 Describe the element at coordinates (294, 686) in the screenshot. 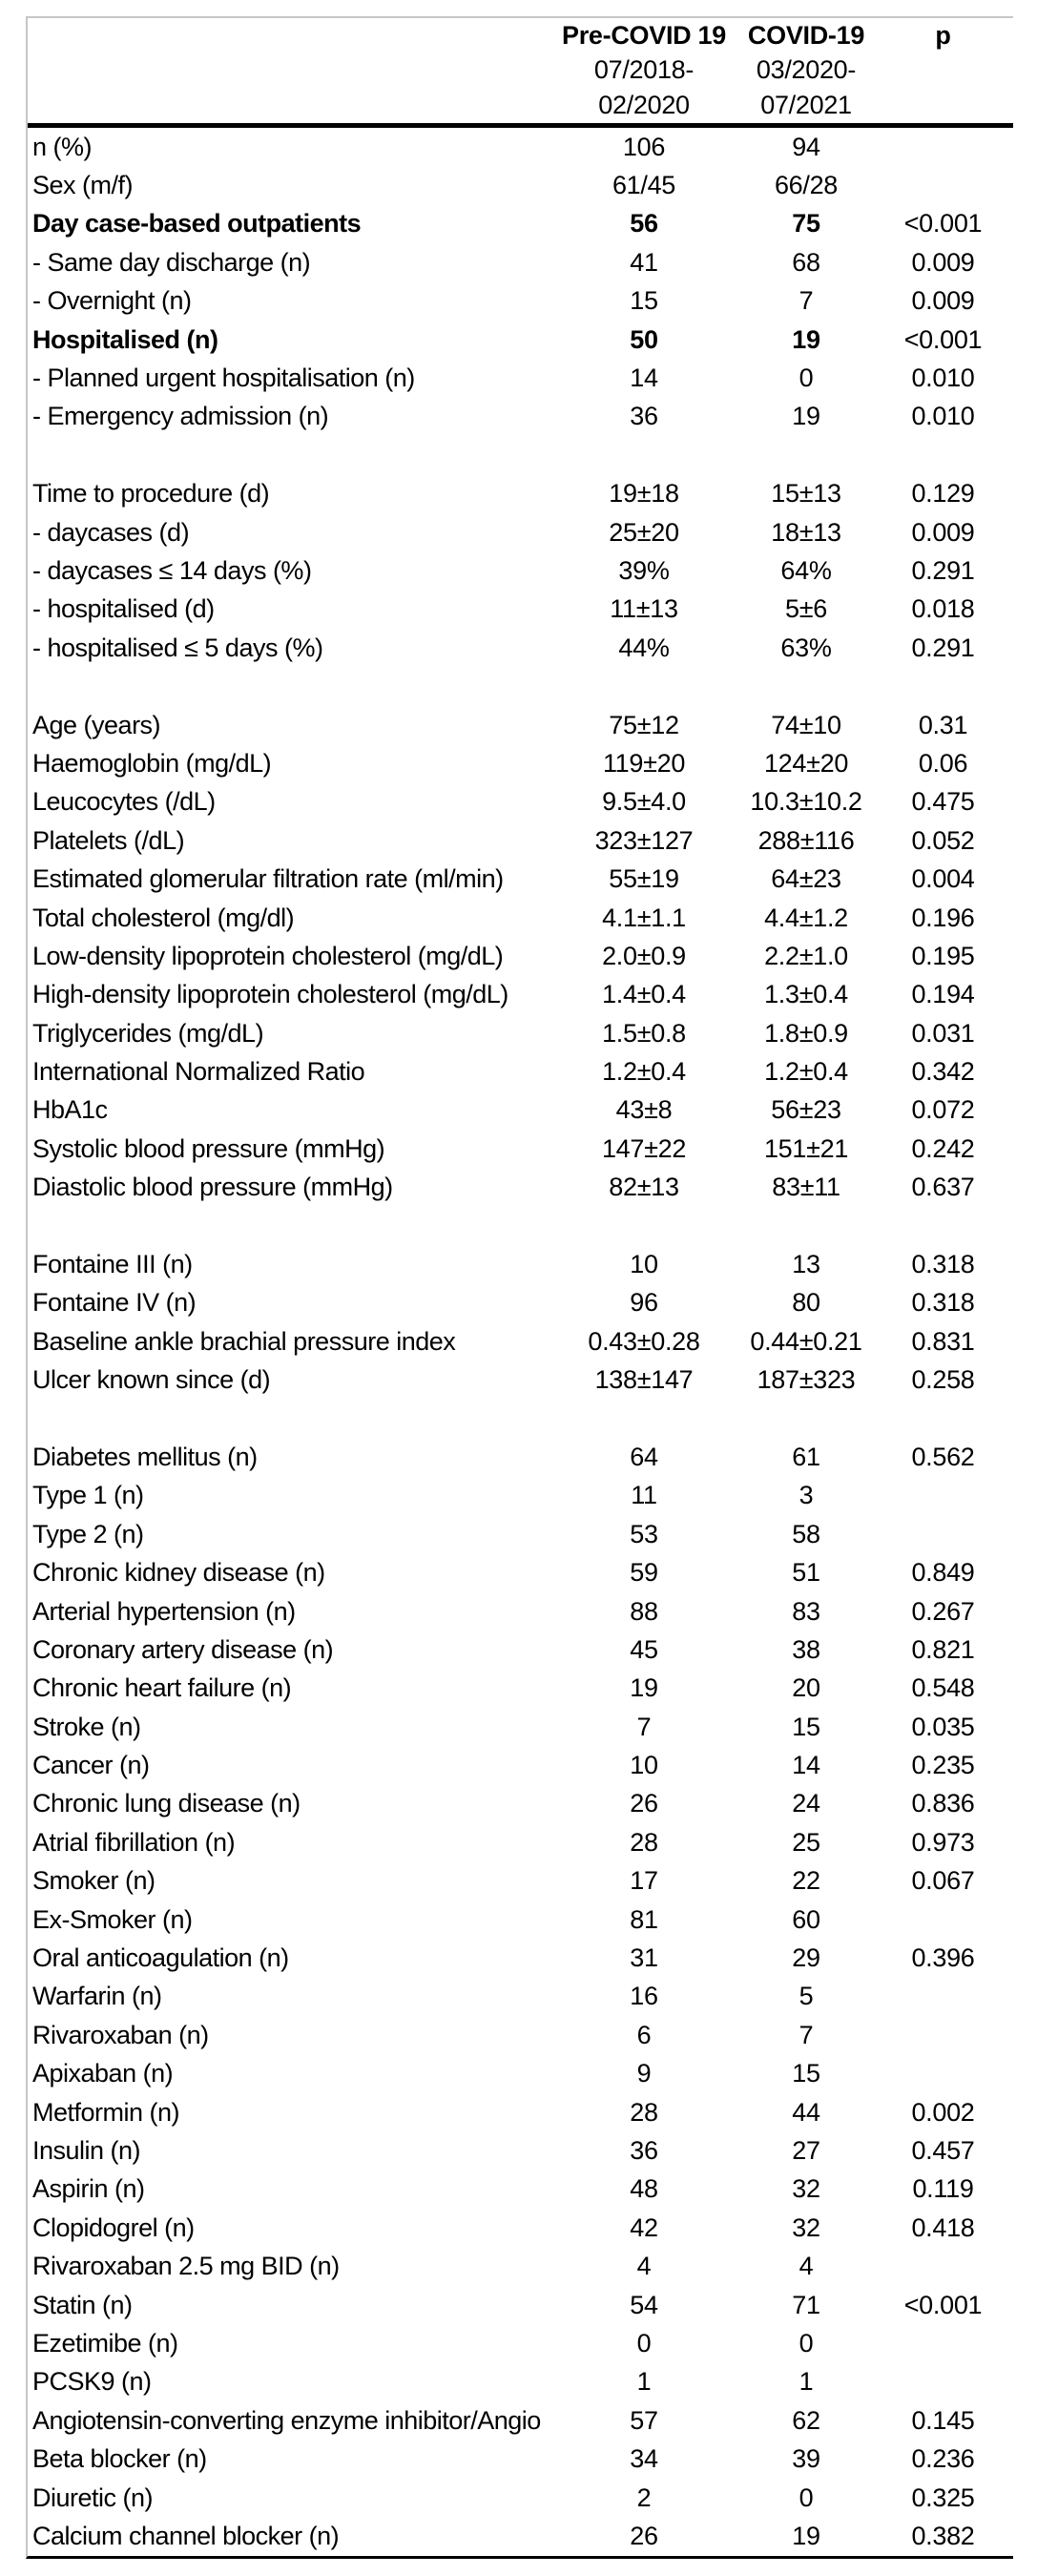

I see `row-label` at that location.